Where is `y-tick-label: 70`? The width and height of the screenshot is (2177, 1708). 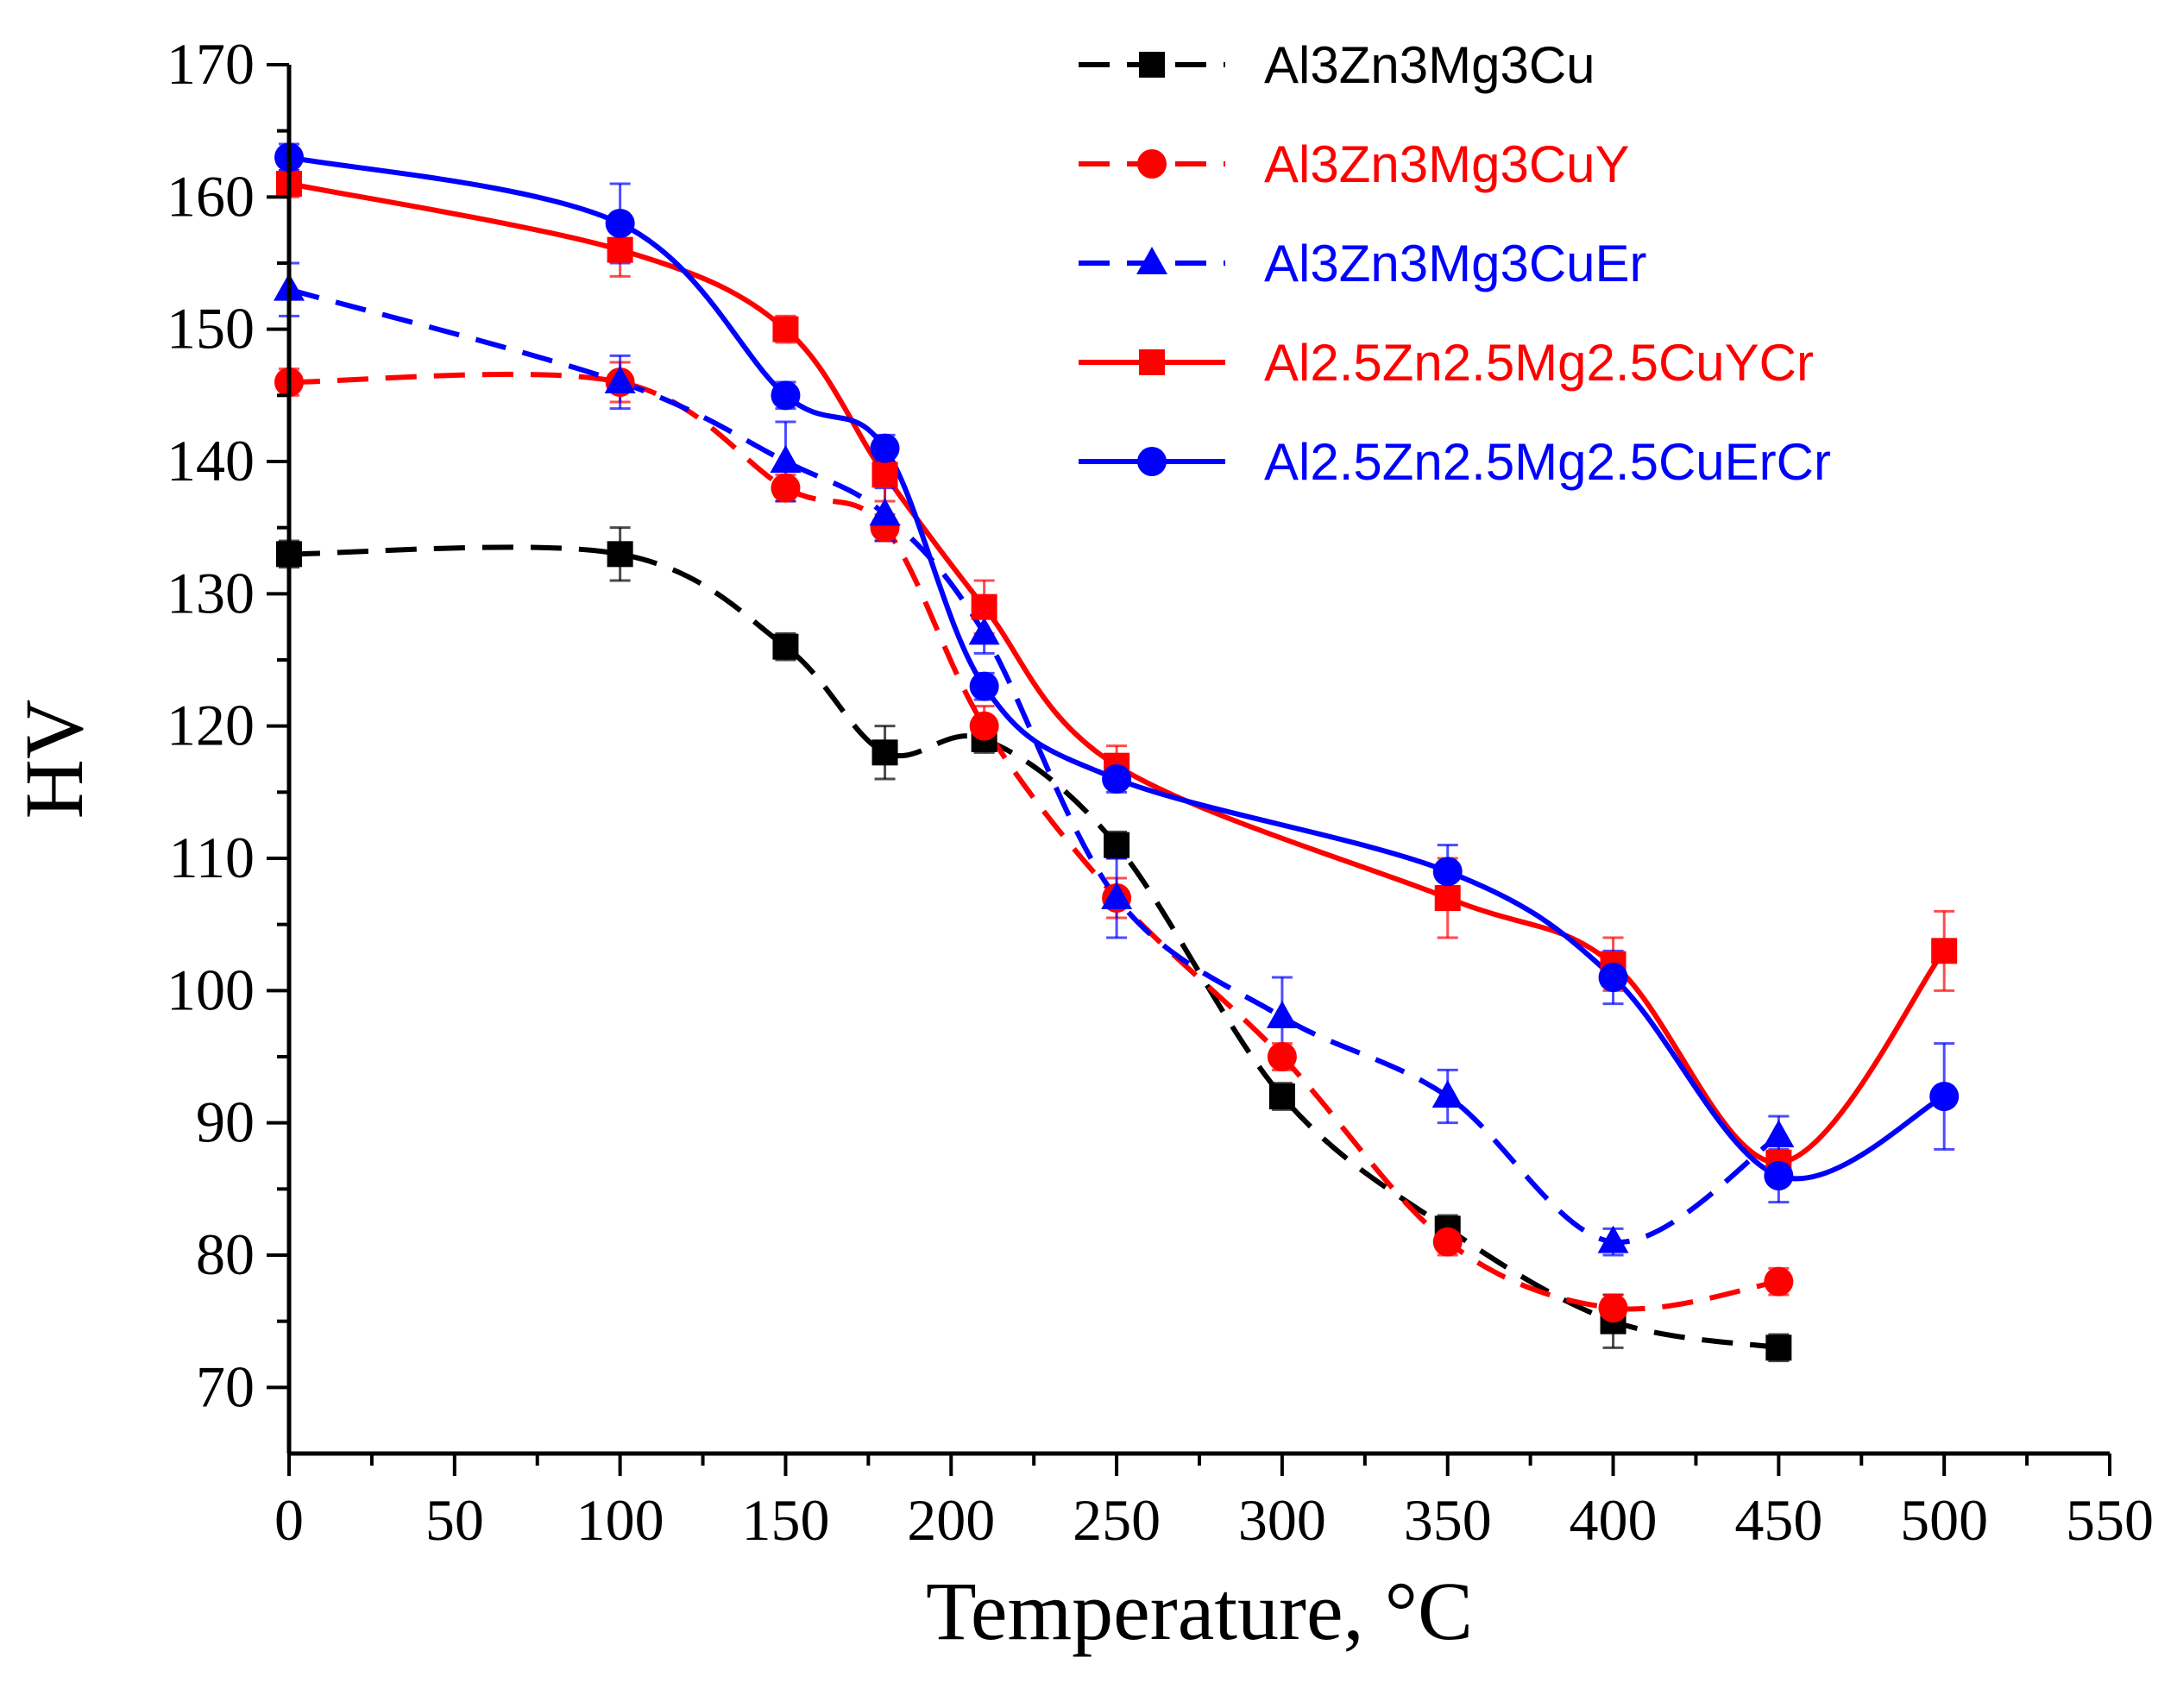 y-tick-label: 70 is located at coordinates (225, 1386).